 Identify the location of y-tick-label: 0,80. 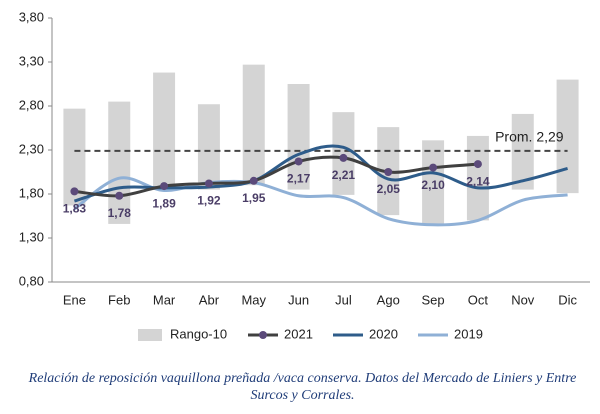
(31, 280).